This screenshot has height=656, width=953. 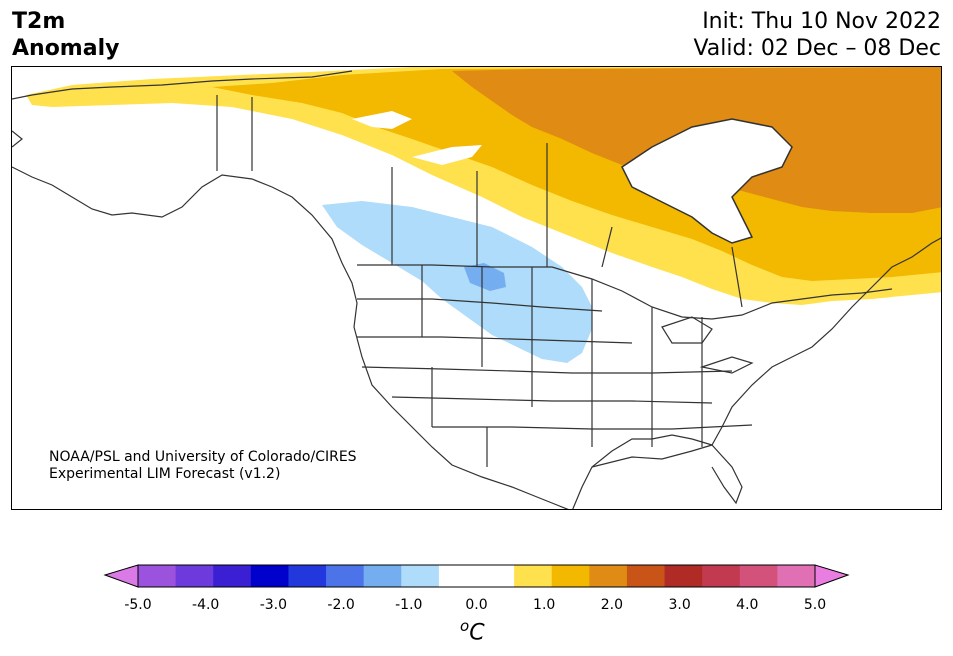 What do you see at coordinates (821, 21) in the screenshot?
I see `init-date: Init: Thu 10 Nov 2022` at bounding box center [821, 21].